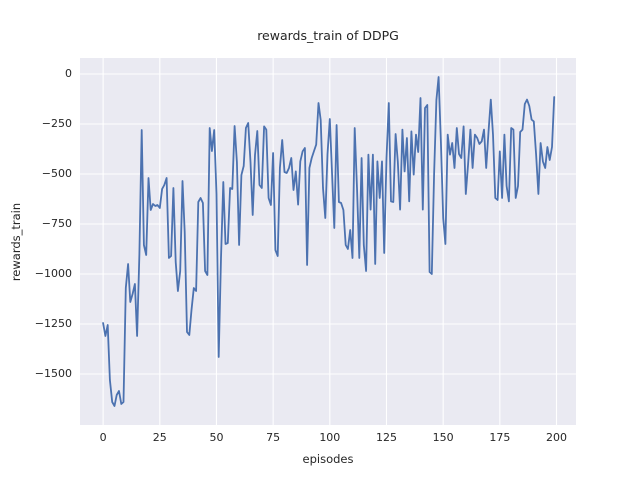 This screenshot has height=480, width=640. I want to click on x-tick-label: 100, so click(330, 437).